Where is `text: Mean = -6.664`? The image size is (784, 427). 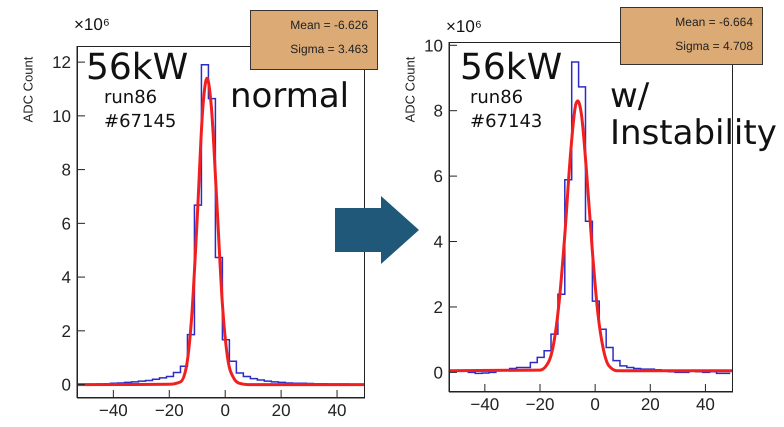 text: Mean = -6.664 is located at coordinates (713, 22).